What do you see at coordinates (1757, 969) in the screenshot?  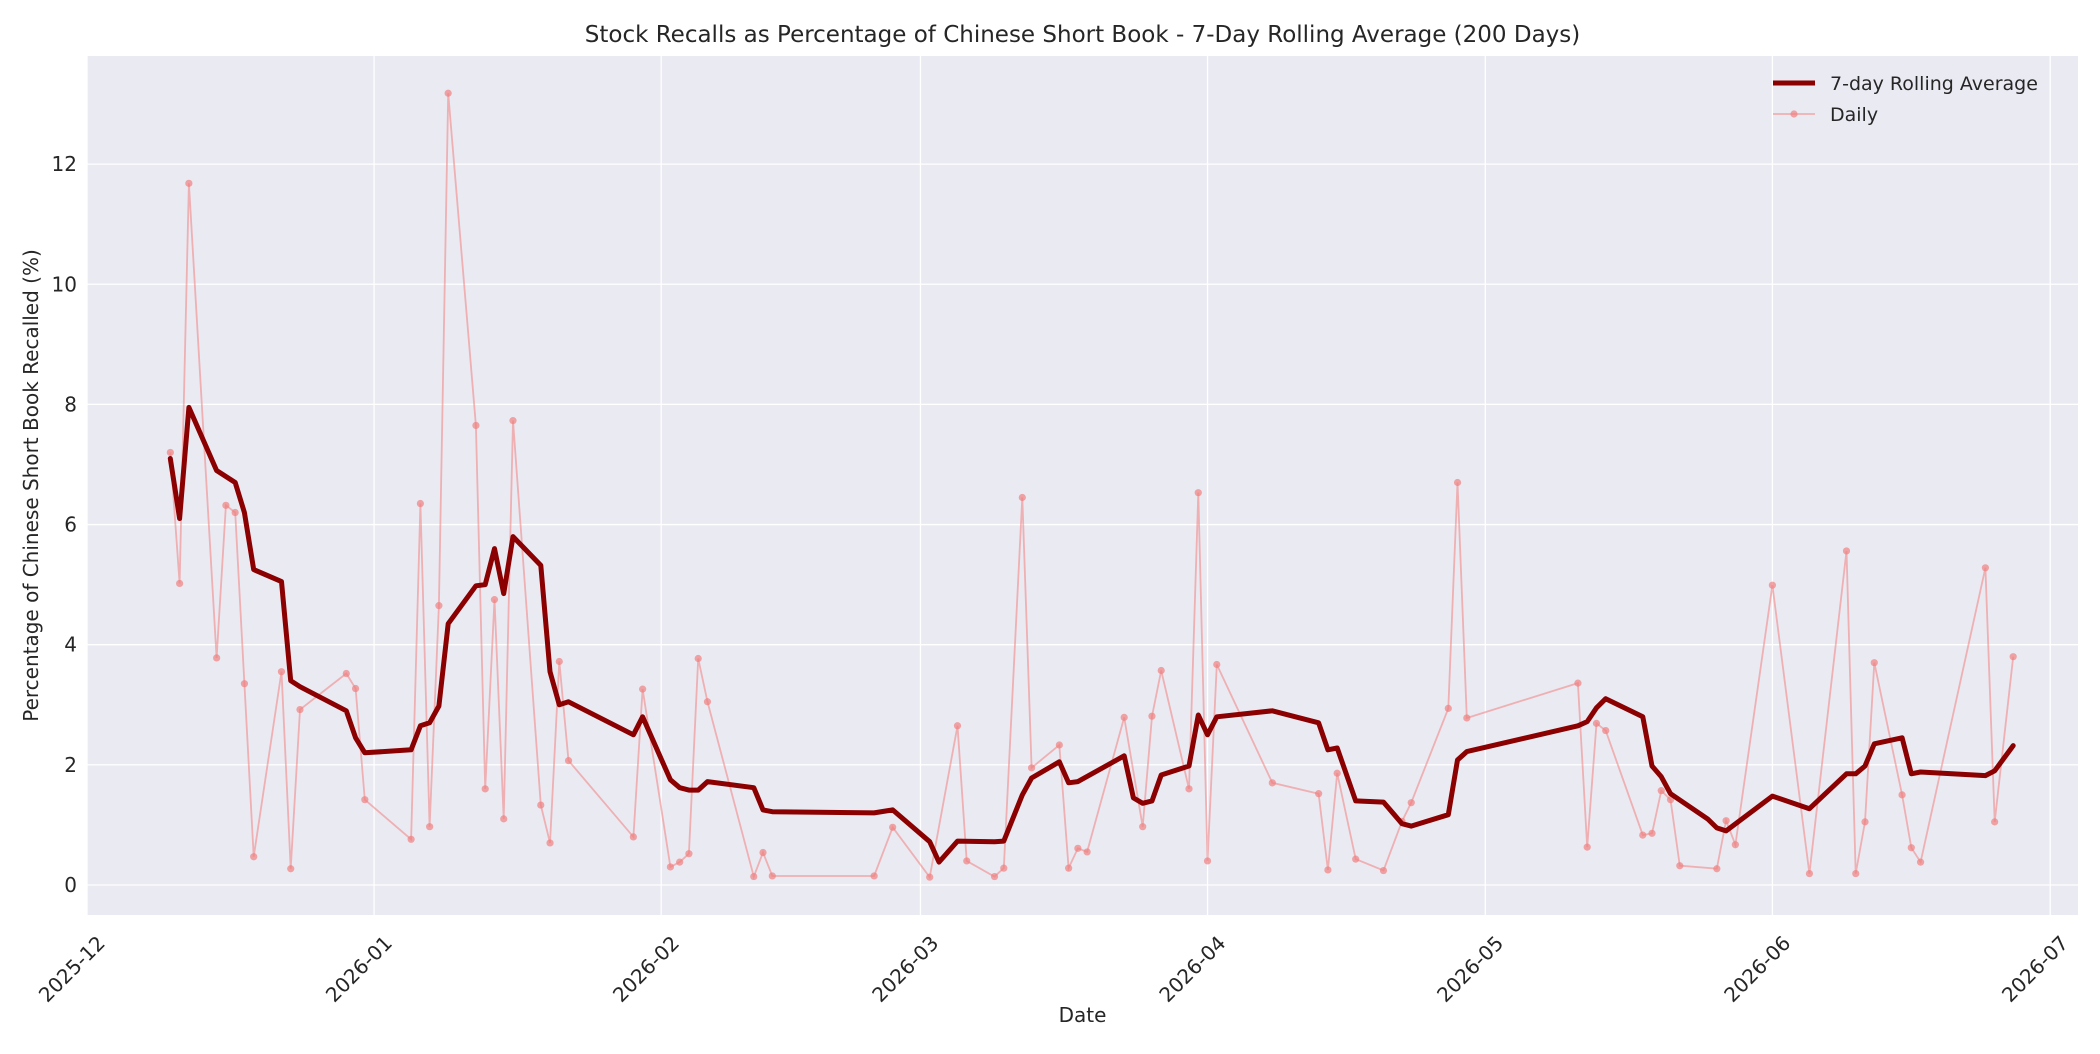 I see `x-tick-label: 2026-06` at bounding box center [1757, 969].